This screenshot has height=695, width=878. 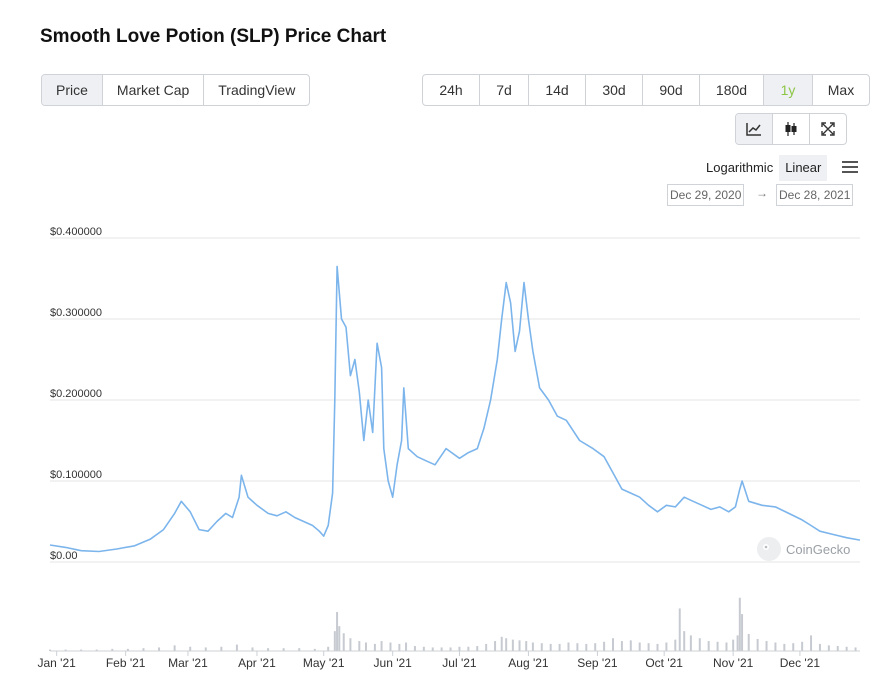 What do you see at coordinates (257, 663) in the screenshot?
I see `x-tick-label: Apr '21` at bounding box center [257, 663].